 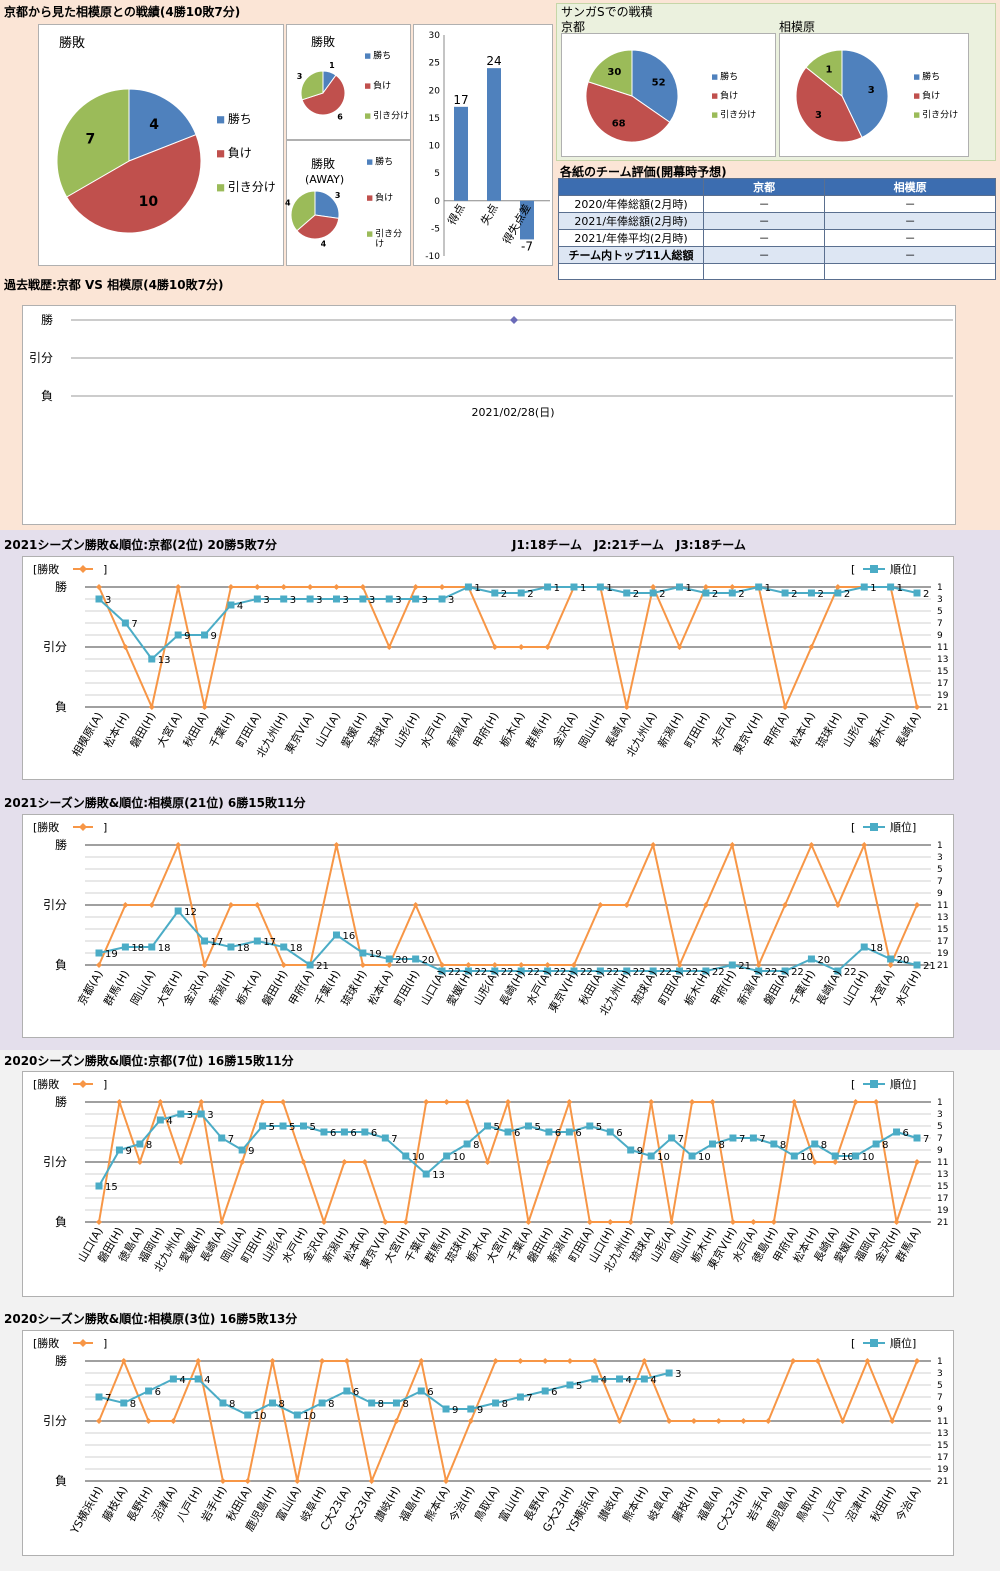 I want to click on rank-data-label: 7, so click(x=108, y=1398).